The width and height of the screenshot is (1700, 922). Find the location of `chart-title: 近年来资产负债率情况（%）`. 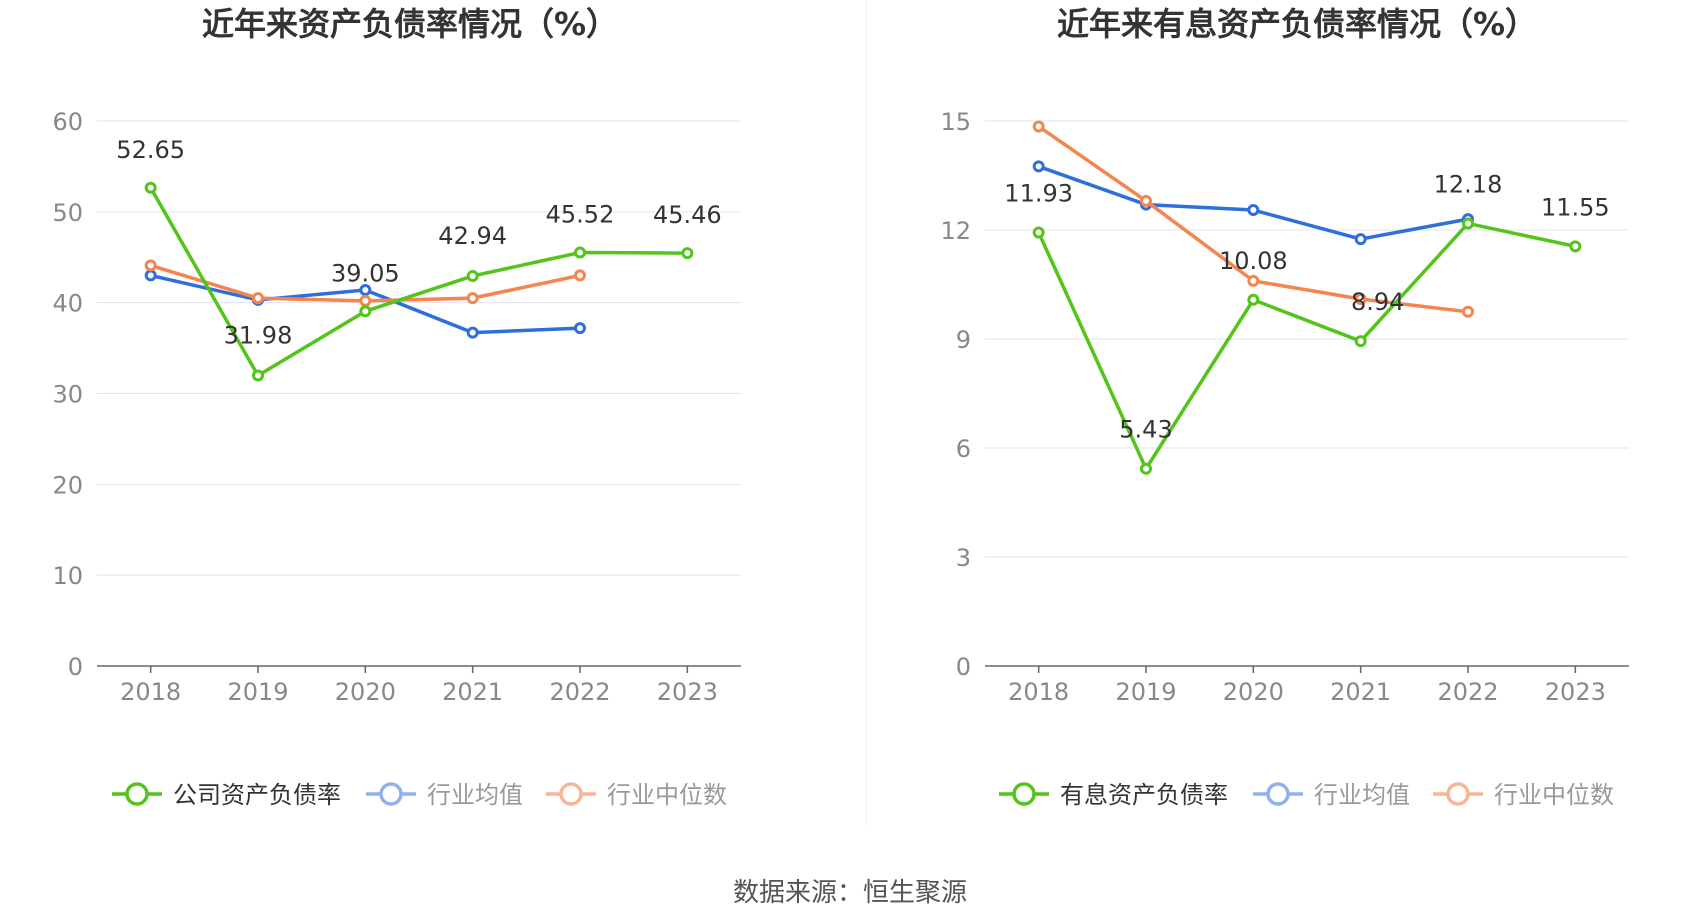

chart-title: 近年来资产负债率情况（%） is located at coordinates (410, 24).